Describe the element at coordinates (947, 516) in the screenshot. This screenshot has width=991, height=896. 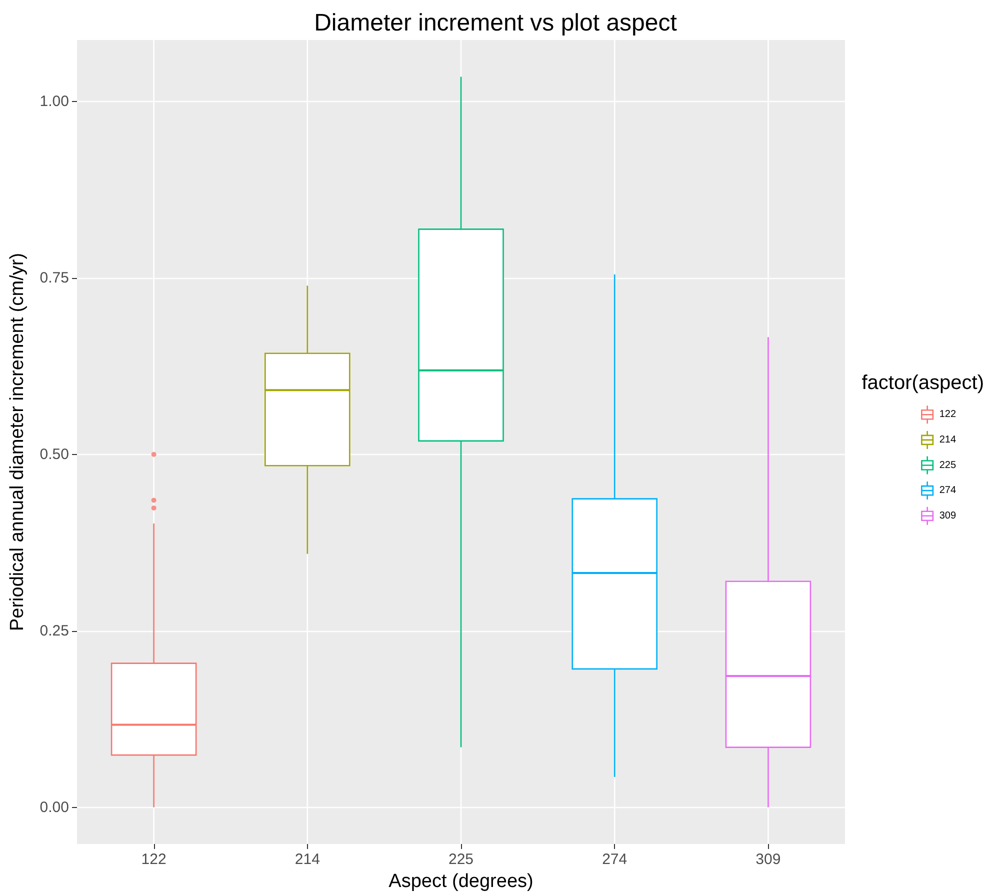
I see `legend-label: 309` at that location.